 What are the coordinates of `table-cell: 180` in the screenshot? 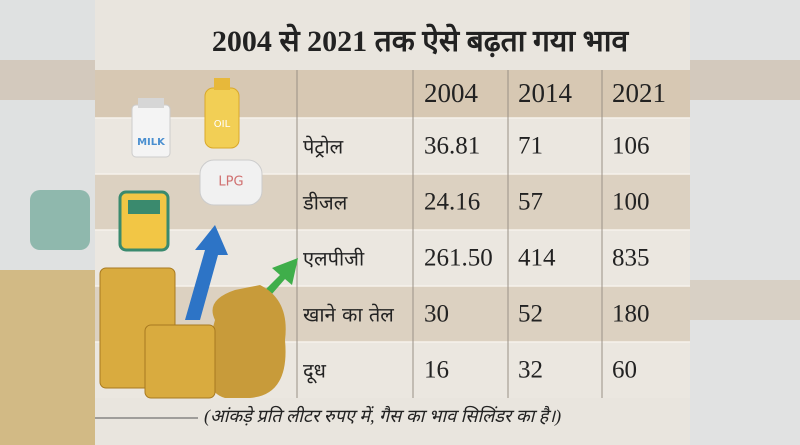 It's located at (631, 314).